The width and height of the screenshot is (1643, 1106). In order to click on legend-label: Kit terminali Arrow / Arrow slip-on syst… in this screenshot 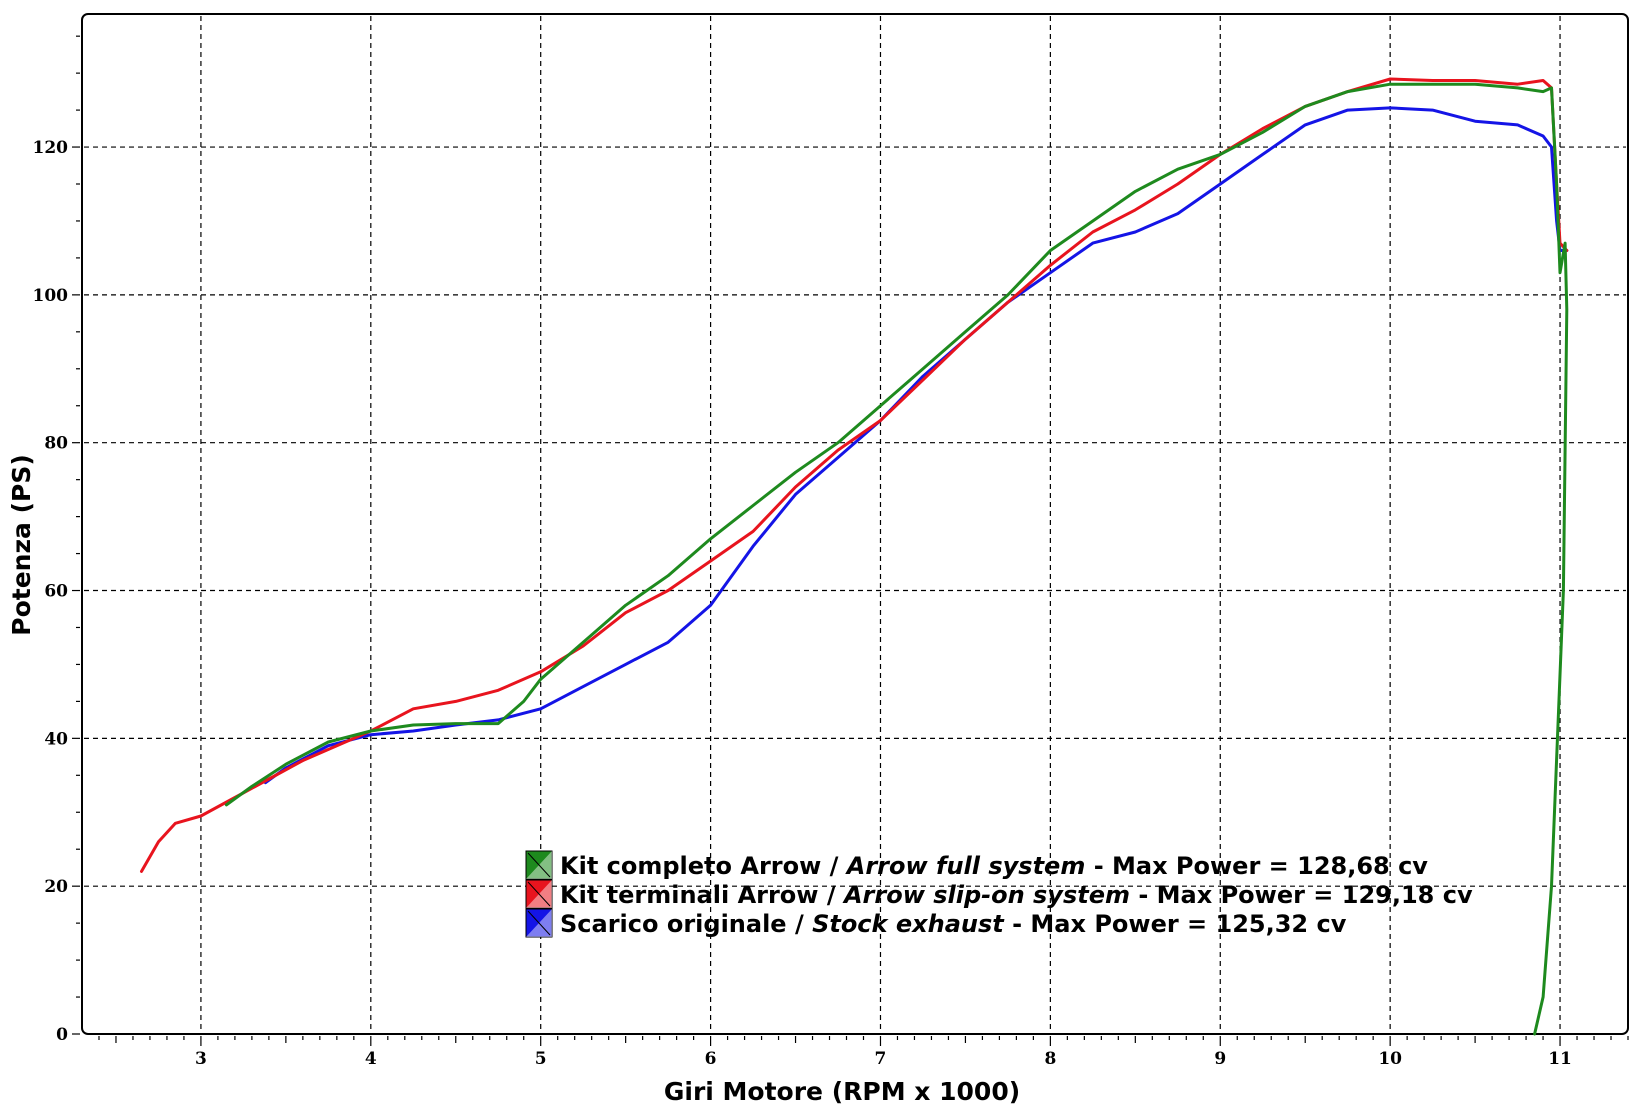, I will do `click(1016, 895)`.